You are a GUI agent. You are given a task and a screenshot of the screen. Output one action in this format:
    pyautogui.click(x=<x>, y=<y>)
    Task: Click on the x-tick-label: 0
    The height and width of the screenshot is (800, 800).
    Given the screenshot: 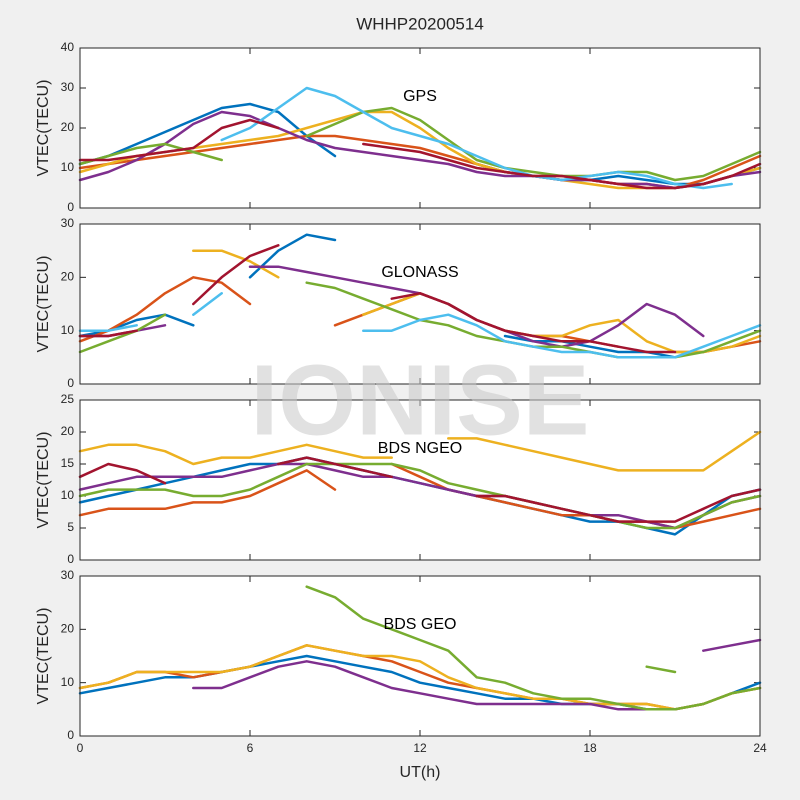 What is the action you would take?
    pyautogui.click(x=80, y=748)
    